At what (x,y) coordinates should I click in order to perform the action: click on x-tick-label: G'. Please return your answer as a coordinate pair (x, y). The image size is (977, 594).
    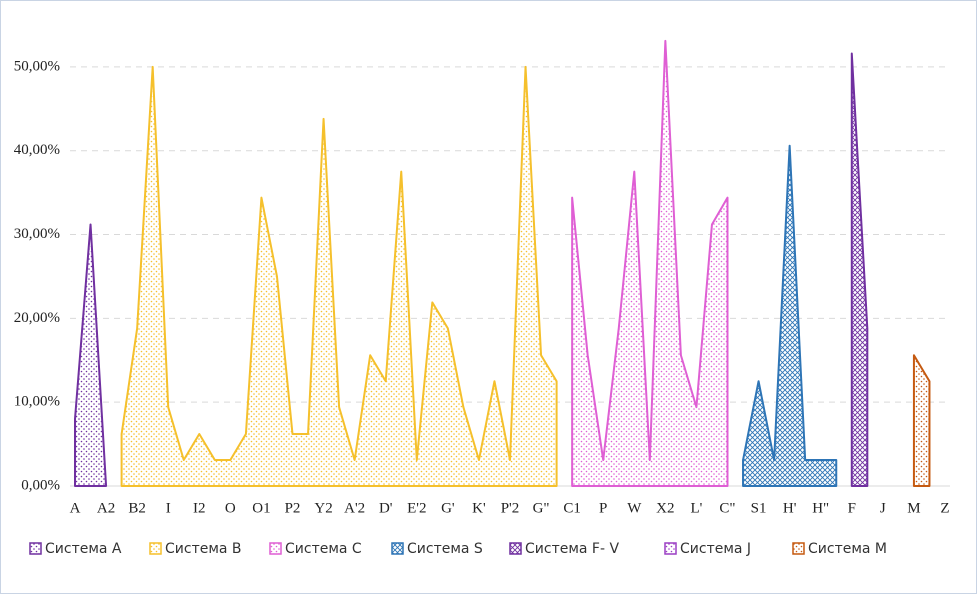
    Looking at the image, I should click on (448, 508).